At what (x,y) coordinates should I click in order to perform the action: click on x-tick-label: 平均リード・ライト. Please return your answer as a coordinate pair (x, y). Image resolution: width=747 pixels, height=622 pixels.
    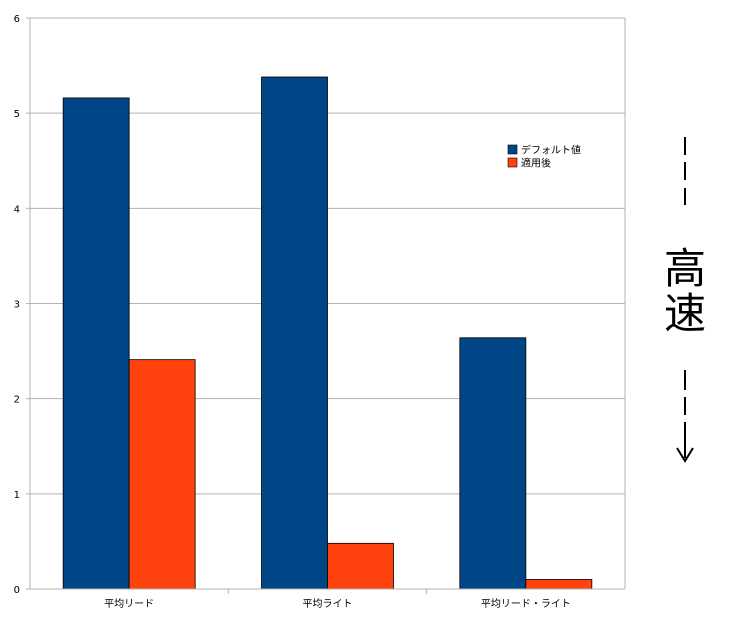
    Looking at the image, I should click on (526, 604).